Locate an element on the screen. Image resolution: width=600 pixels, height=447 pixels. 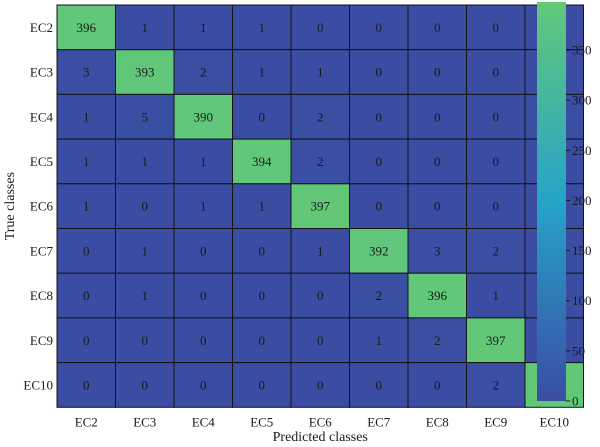
colorbar-tick-label: 150 is located at coordinates (582, 250).